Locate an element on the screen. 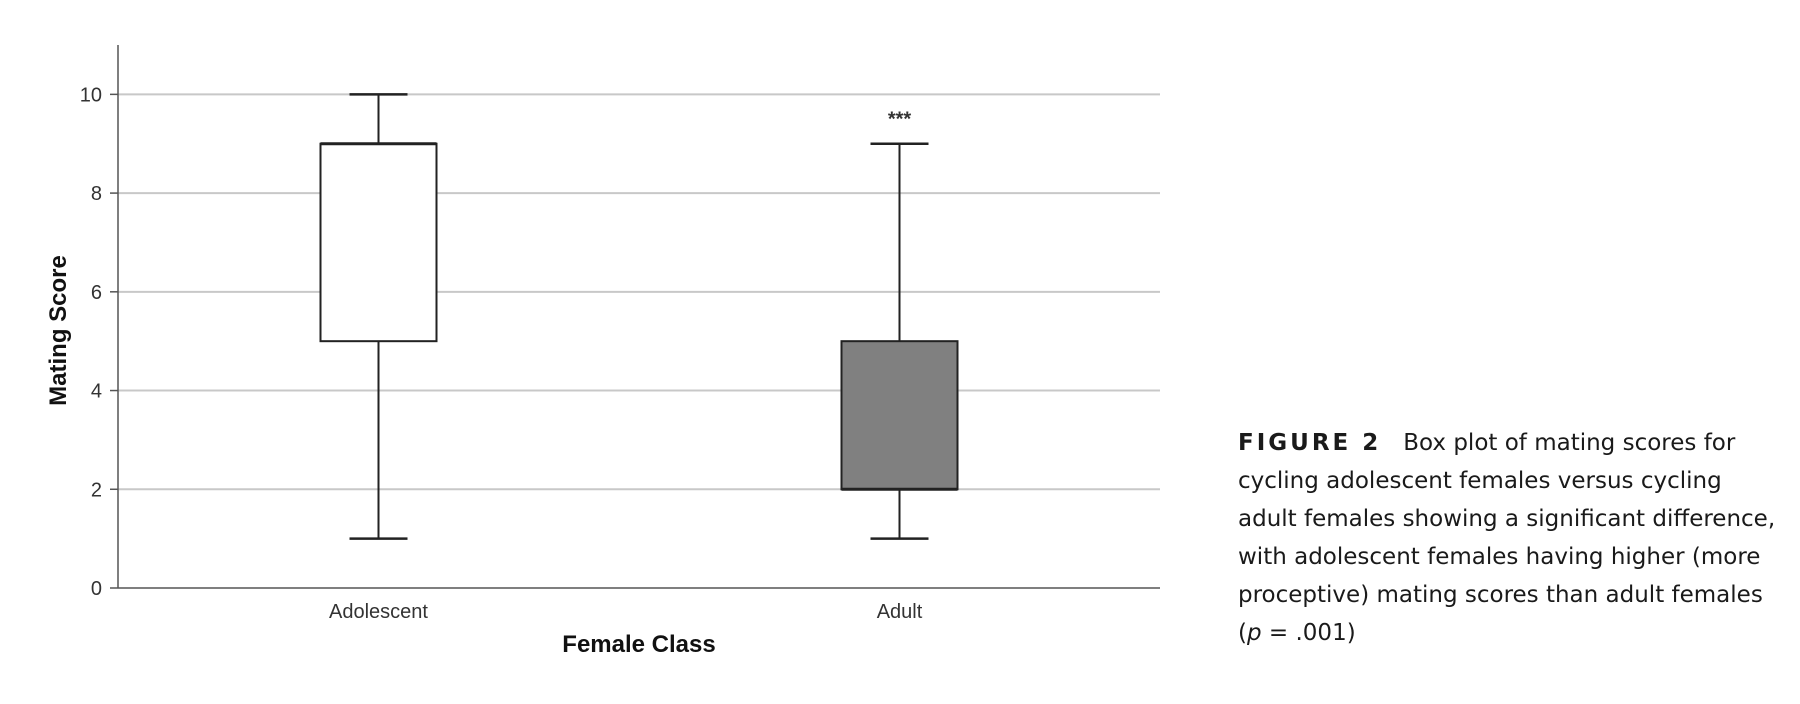  y-tick-label: 10 is located at coordinates (91, 95).